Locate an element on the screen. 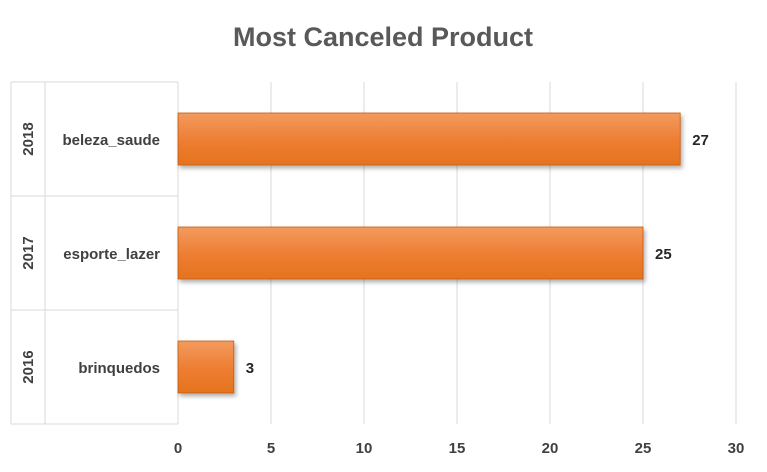 The width and height of the screenshot is (767, 472). group-label: 2016 is located at coordinates (28, 366).